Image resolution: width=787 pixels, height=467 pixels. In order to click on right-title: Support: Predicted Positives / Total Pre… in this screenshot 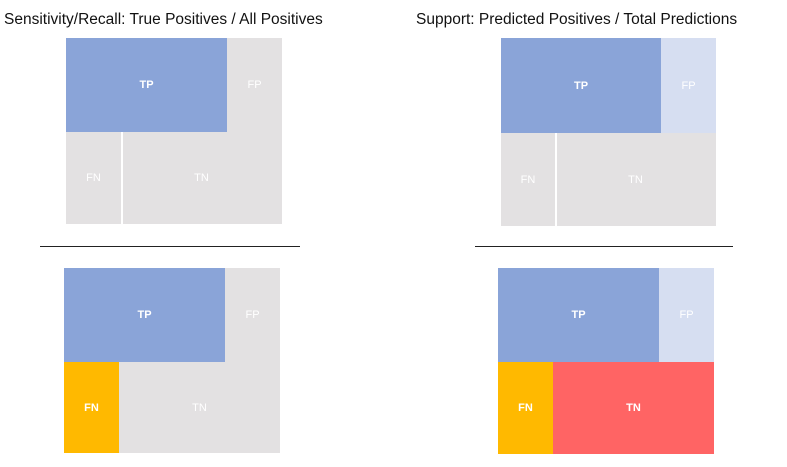, I will do `click(577, 19)`.